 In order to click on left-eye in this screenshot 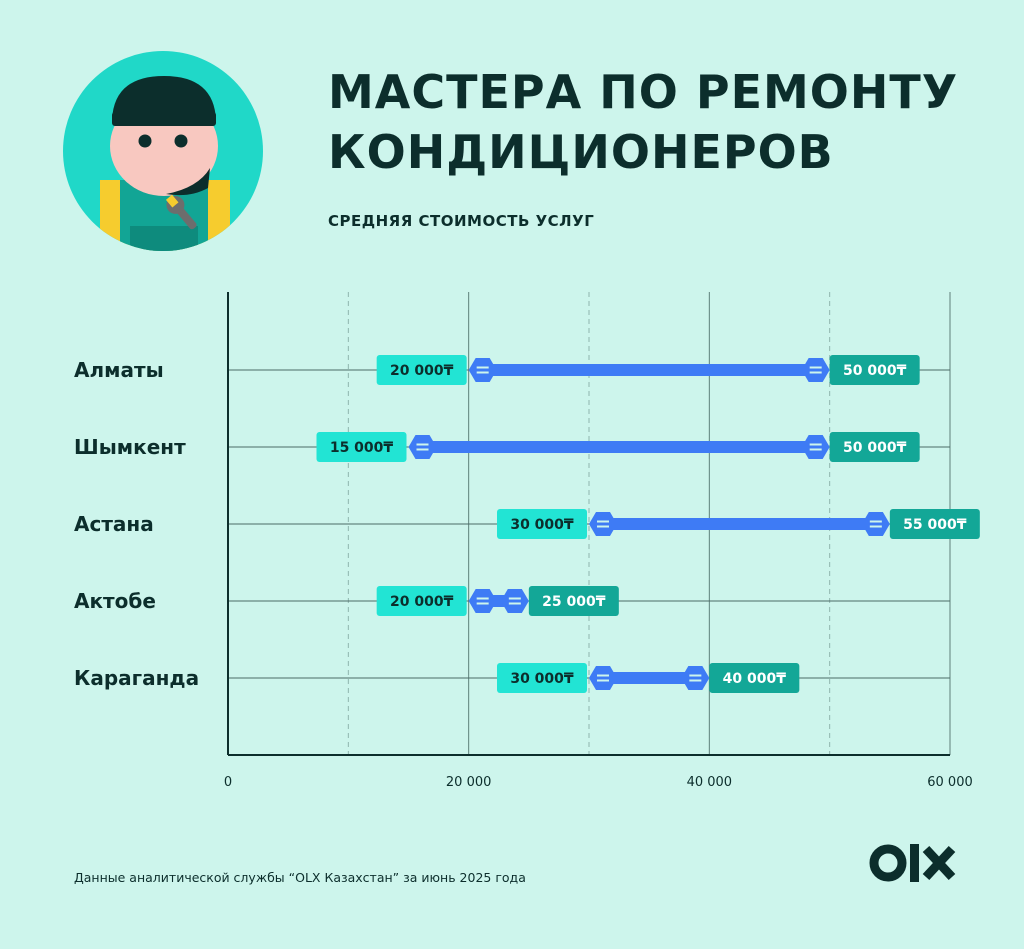, I will do `click(145, 141)`.